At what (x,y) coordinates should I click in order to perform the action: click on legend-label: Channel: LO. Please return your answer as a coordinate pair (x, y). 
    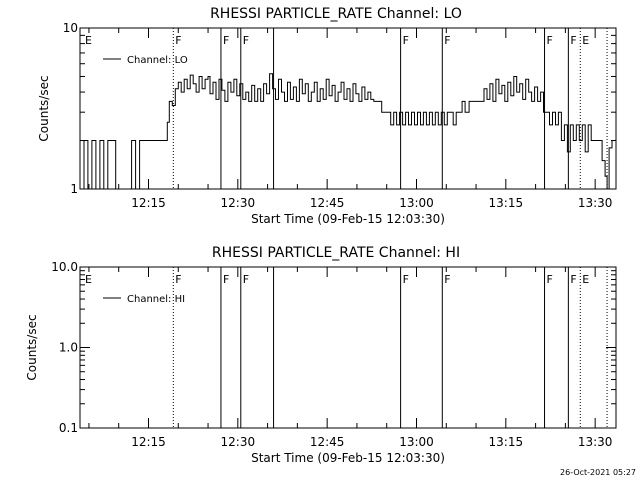
    Looking at the image, I should click on (157, 60).